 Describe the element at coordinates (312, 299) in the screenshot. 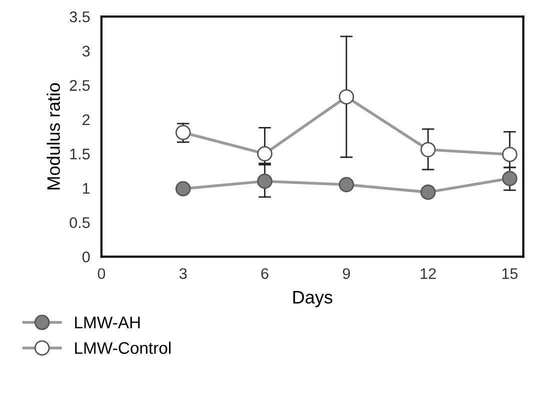

I see `x-axis-title: Days` at that location.